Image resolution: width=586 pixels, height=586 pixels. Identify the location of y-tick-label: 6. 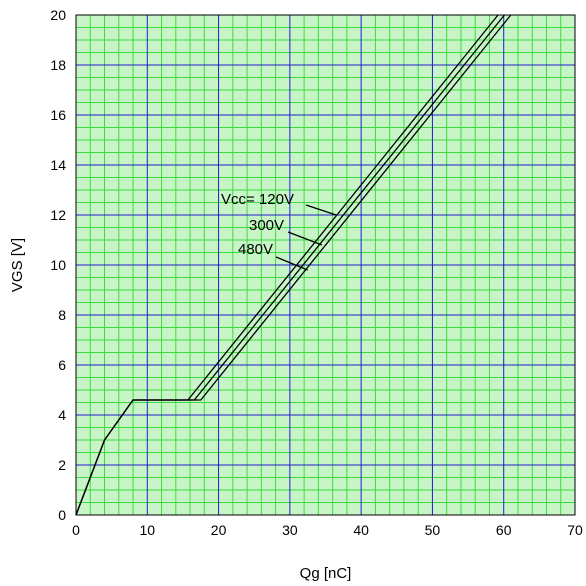
(62, 365).